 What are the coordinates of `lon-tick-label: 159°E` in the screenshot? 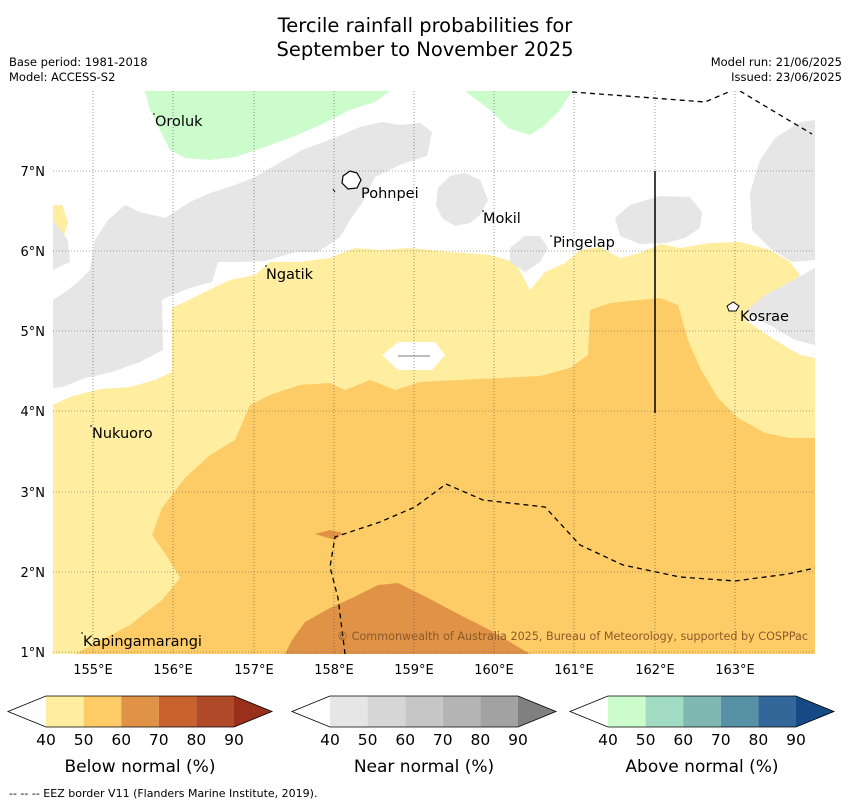 It's located at (414, 670).